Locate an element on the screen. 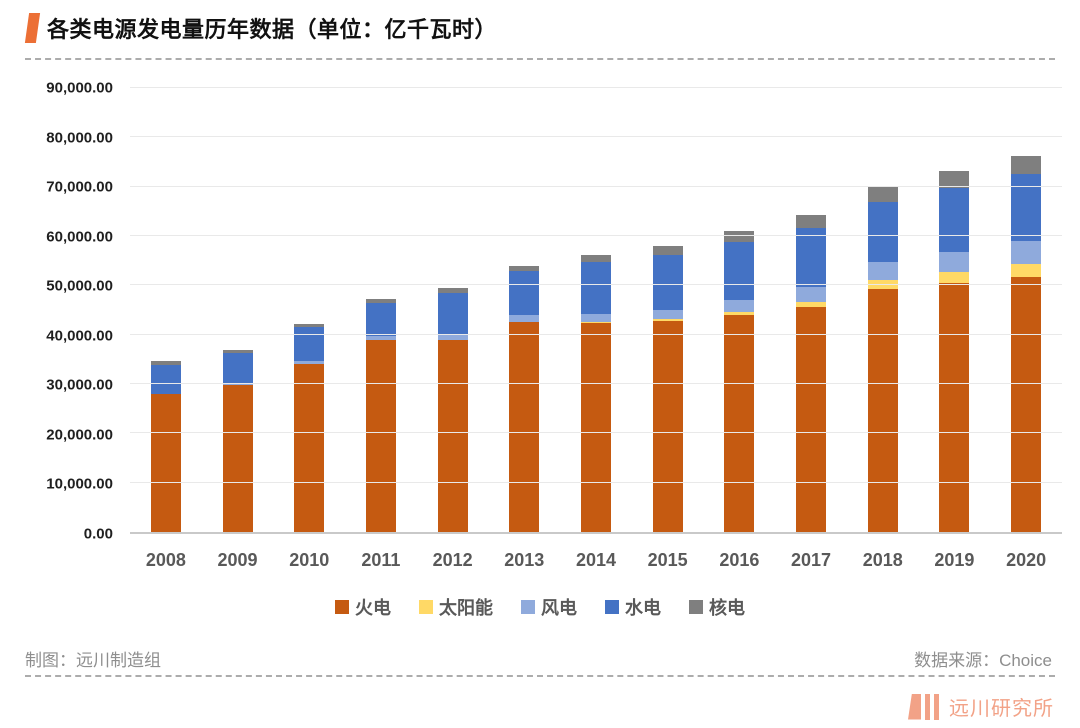 This screenshot has width=1080, height=728. y-tick-label: 20,000.00 is located at coordinates (79, 435).